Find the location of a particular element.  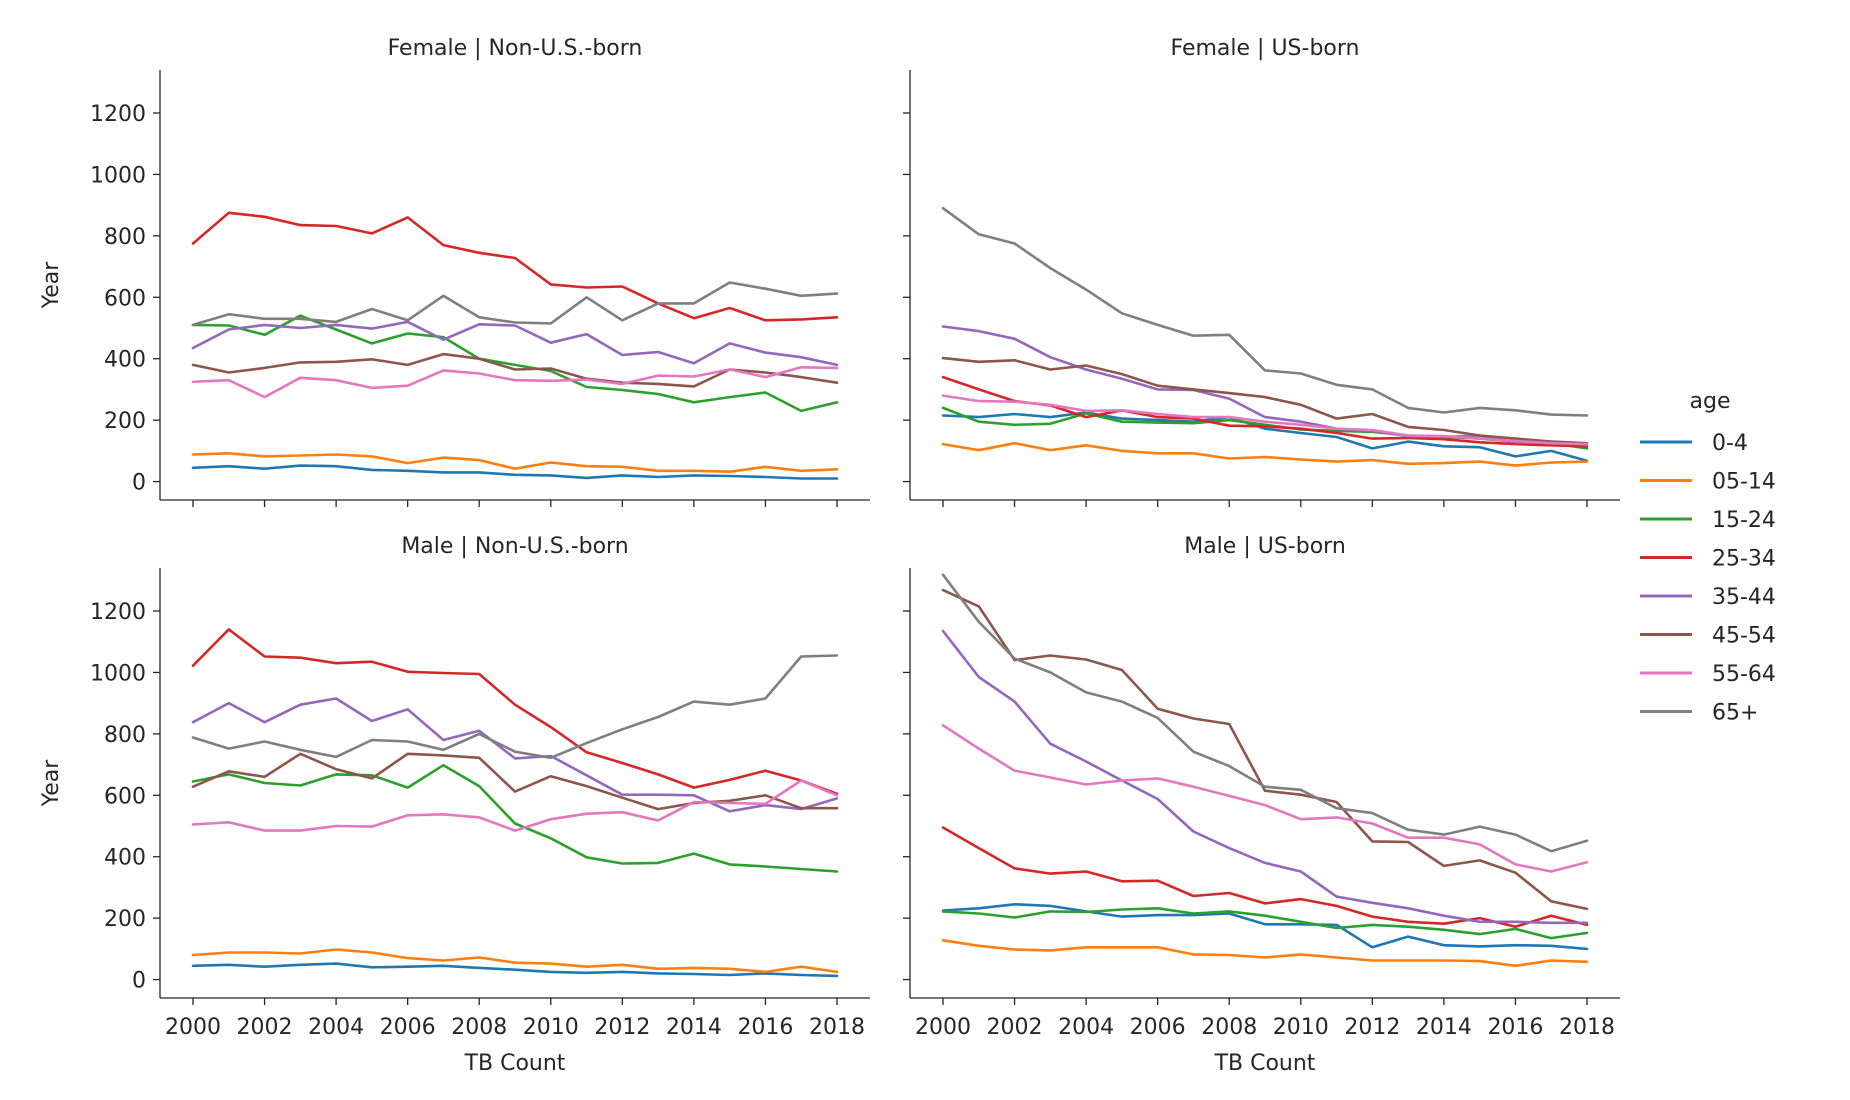

legend-label: 55-64 is located at coordinates (1744, 674).